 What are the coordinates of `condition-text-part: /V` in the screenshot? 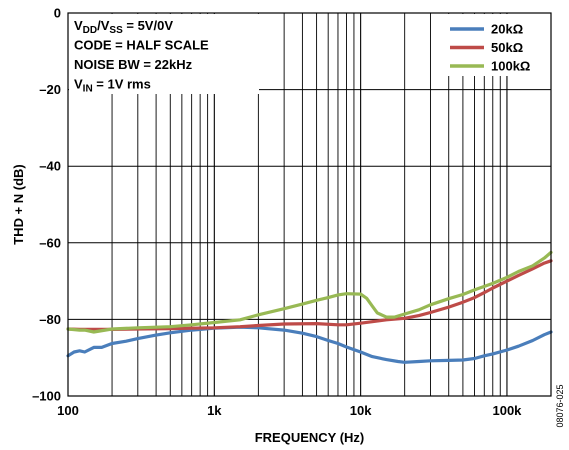 It's located at (103, 25).